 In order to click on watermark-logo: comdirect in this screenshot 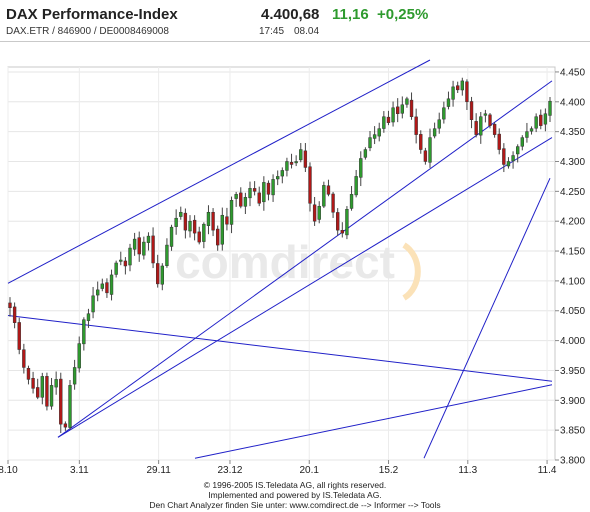, I will do `click(285, 262)`.